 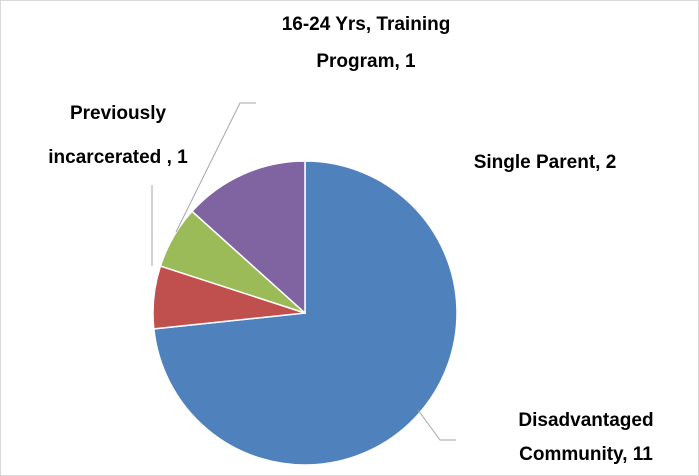 I want to click on data-label: Program, 1, so click(x=366, y=61).